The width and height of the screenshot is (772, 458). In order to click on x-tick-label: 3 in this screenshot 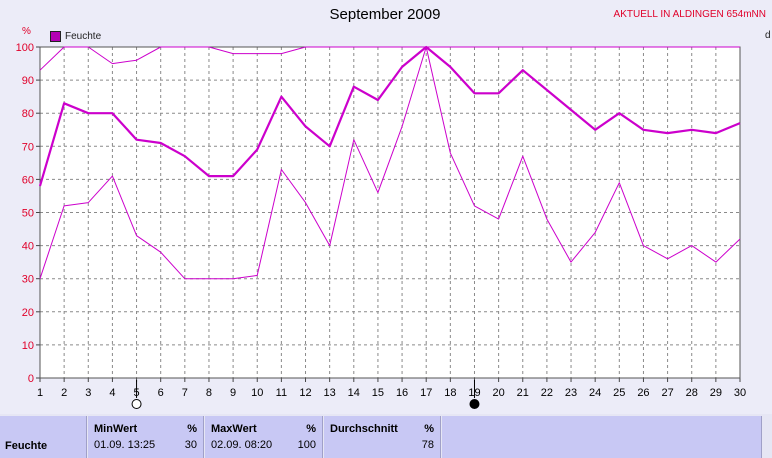, I will do `click(88, 393)`.